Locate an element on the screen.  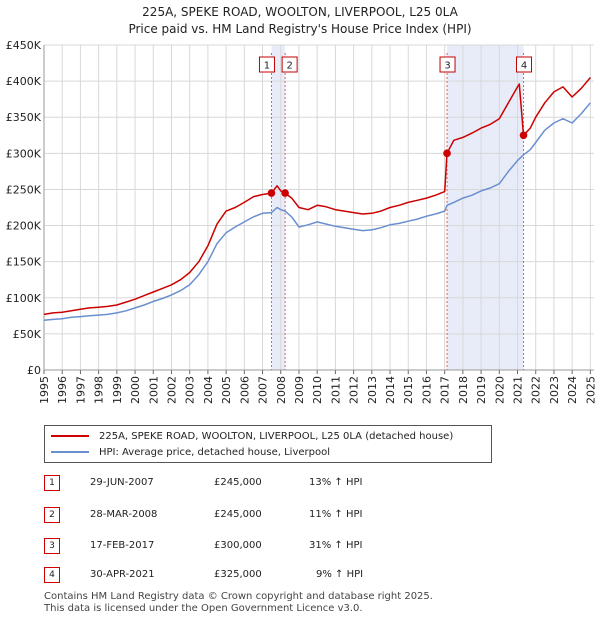
transaction-row: 2 28-MAR-2008 £245,000 11% ↑ HPI is located at coordinates (254, 515).